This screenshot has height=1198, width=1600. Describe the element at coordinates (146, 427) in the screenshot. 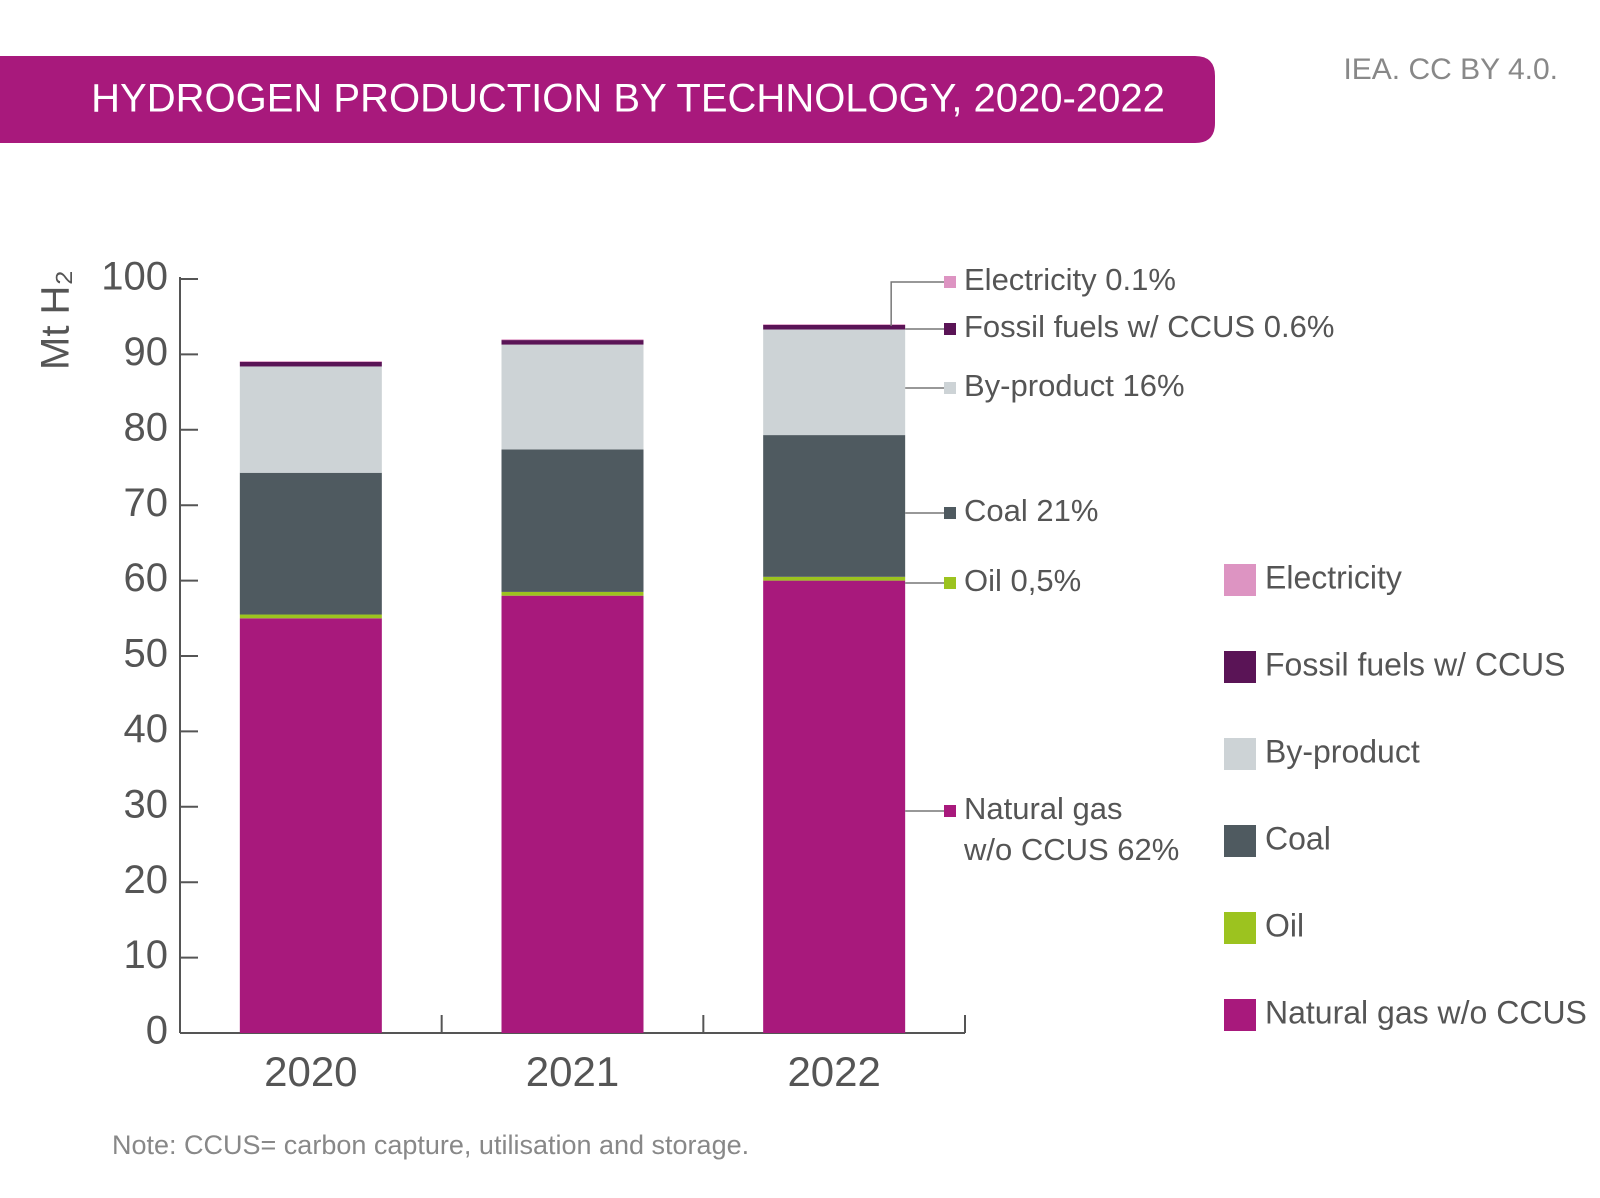

I see `y-tick-label: 80` at that location.